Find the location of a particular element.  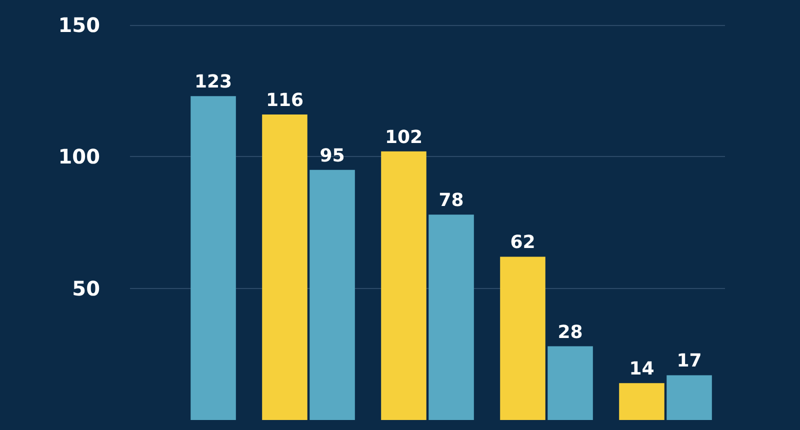

data-label: 102 is located at coordinates (403, 137).